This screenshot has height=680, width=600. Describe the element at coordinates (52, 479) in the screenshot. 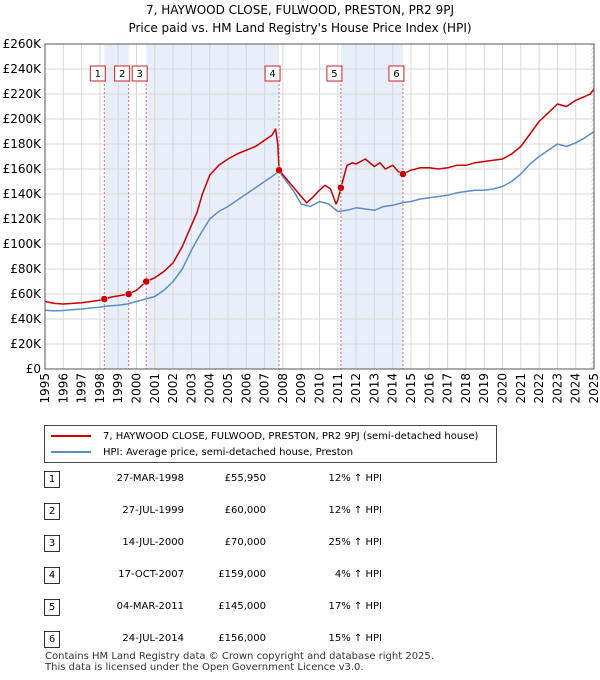

I see `sale-number-badge: 1` at that location.